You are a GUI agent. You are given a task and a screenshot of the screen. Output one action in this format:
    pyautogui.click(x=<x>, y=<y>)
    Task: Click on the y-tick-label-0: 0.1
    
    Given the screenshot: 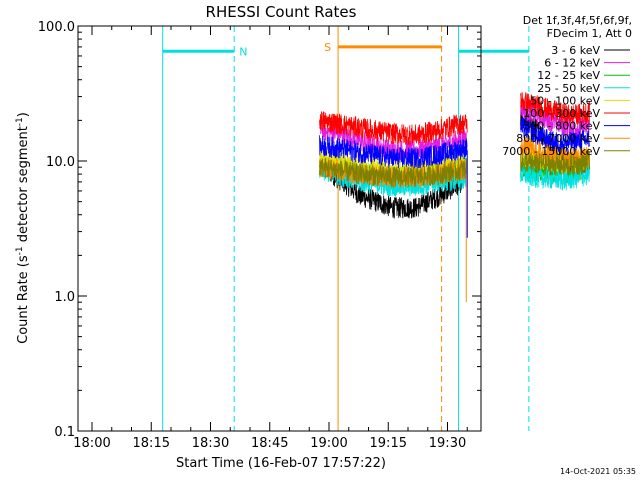 What is the action you would take?
    pyautogui.click(x=64, y=432)
    